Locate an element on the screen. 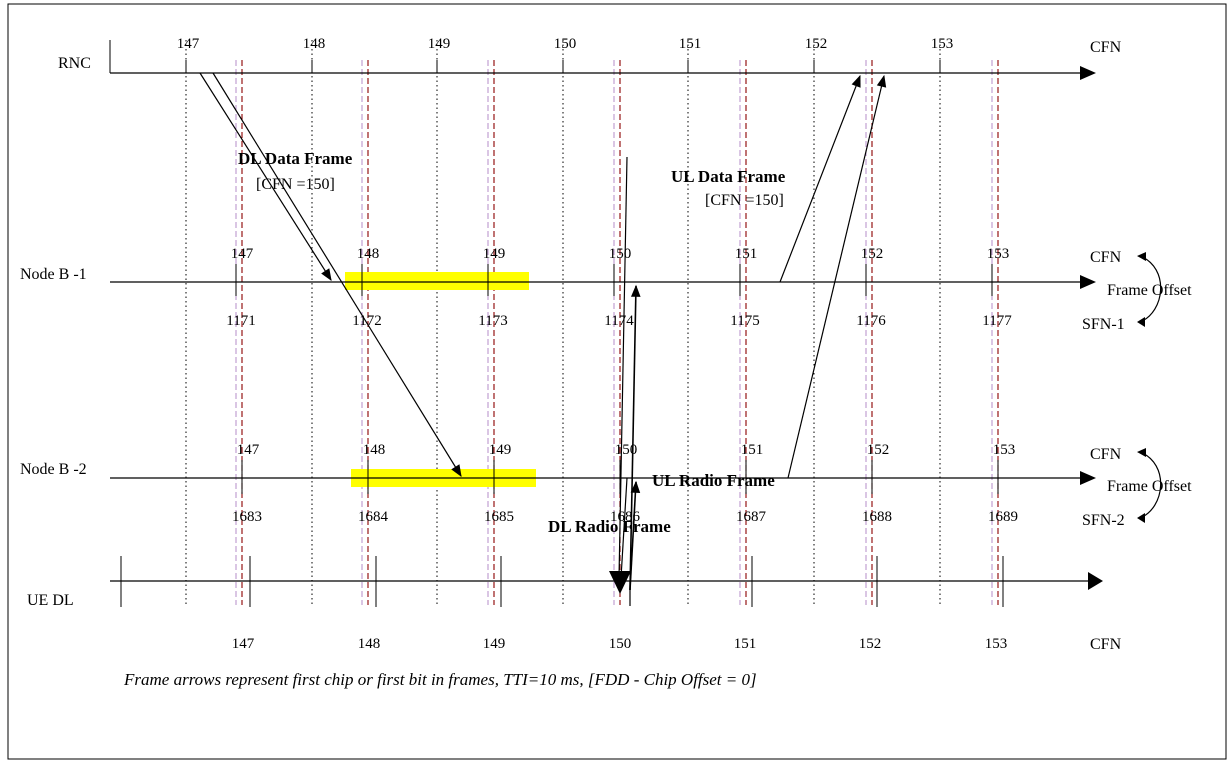  nodeb1-offset-arrowhead-top is located at coordinates (1141, 256).